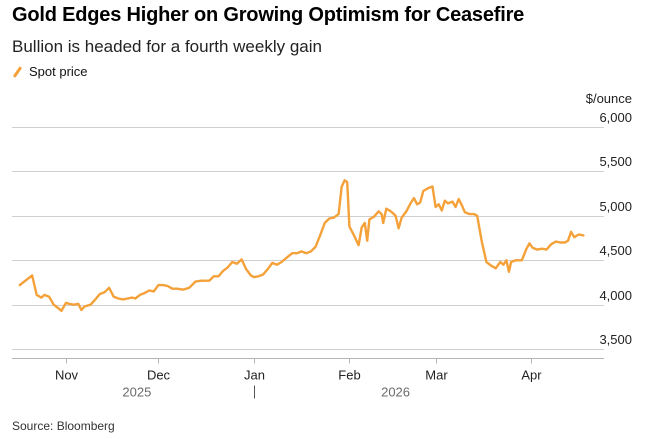 The image size is (651, 439). Describe the element at coordinates (615, 161) in the screenshot. I see `y-tick-label: 5,500` at that location.